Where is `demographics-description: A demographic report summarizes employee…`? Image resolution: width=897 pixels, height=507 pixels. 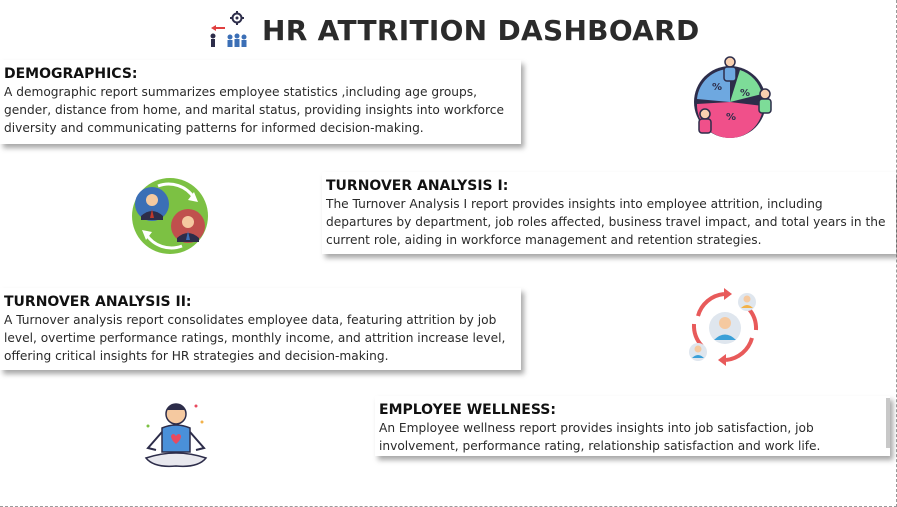 demographics-description: A demographic report summarizes employee… is located at coordinates (254, 110).